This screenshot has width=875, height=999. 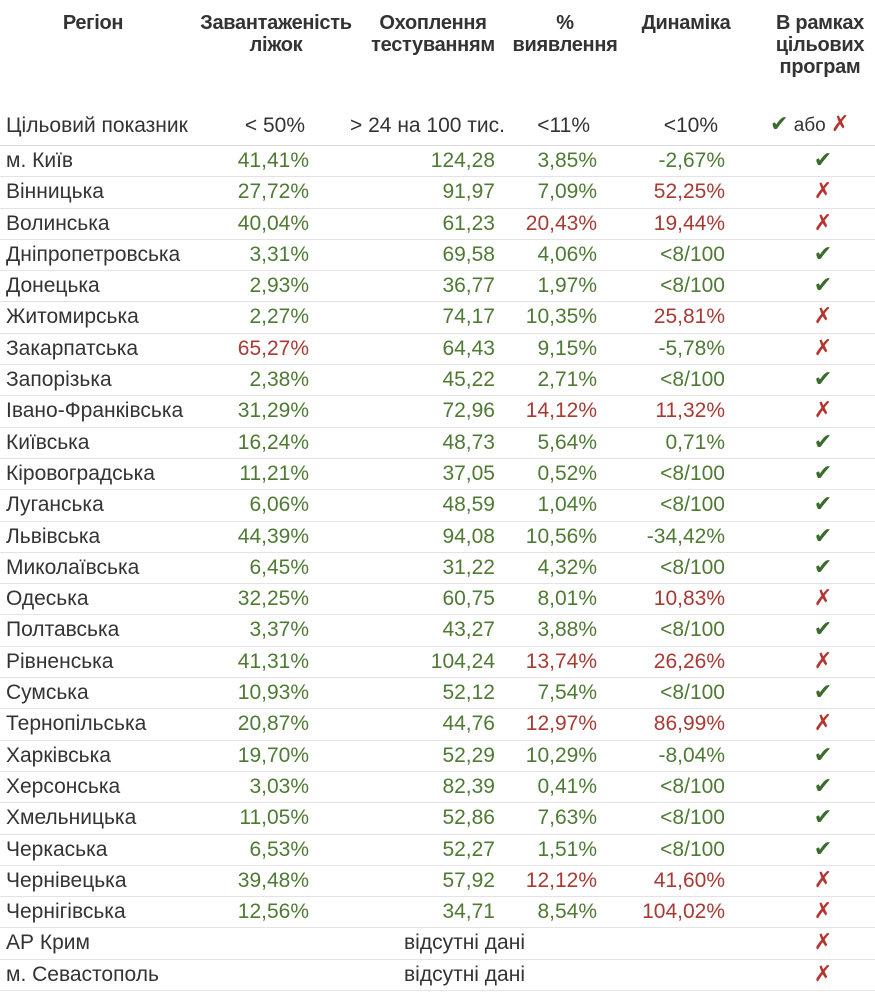 I want to click on region-name: м. Київ, so click(x=40, y=160).